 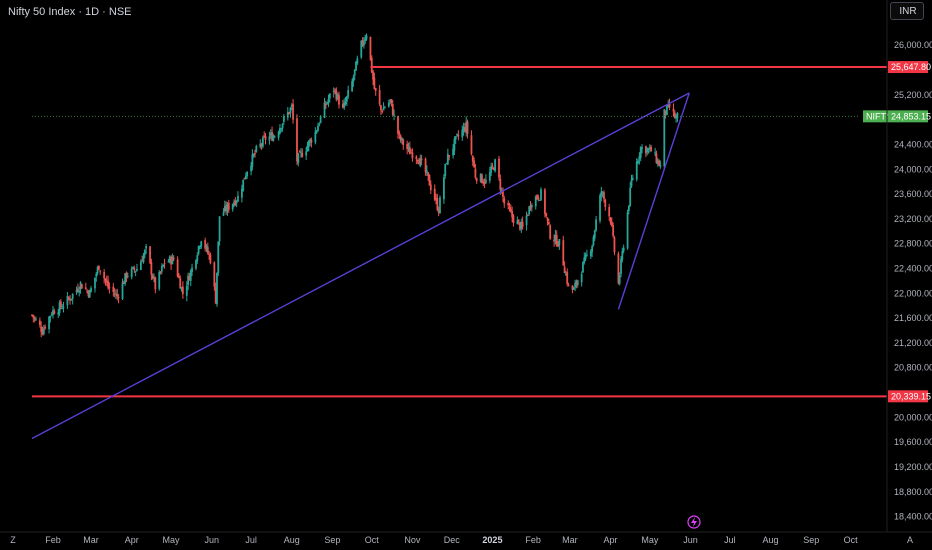 I want to click on price-level-label: 20,339.15, so click(x=911, y=396).